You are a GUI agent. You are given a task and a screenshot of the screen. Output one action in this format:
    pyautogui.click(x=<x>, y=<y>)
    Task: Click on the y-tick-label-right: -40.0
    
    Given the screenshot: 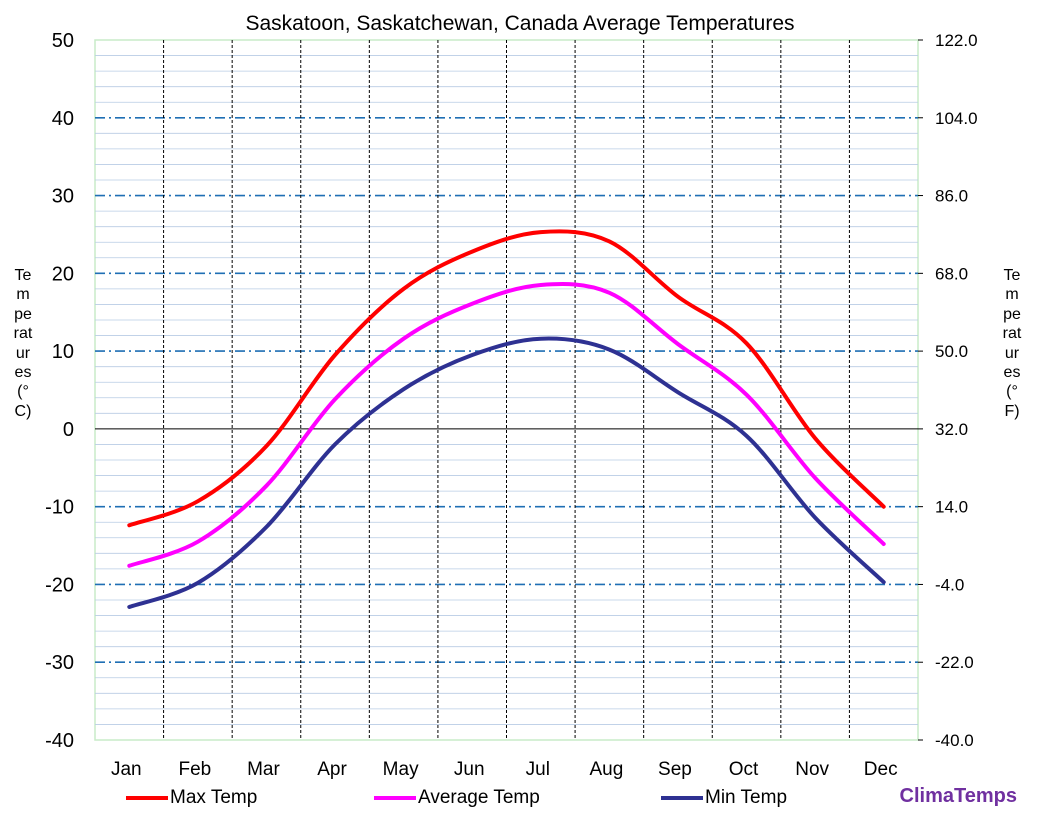 What is the action you would take?
    pyautogui.click(x=954, y=740)
    